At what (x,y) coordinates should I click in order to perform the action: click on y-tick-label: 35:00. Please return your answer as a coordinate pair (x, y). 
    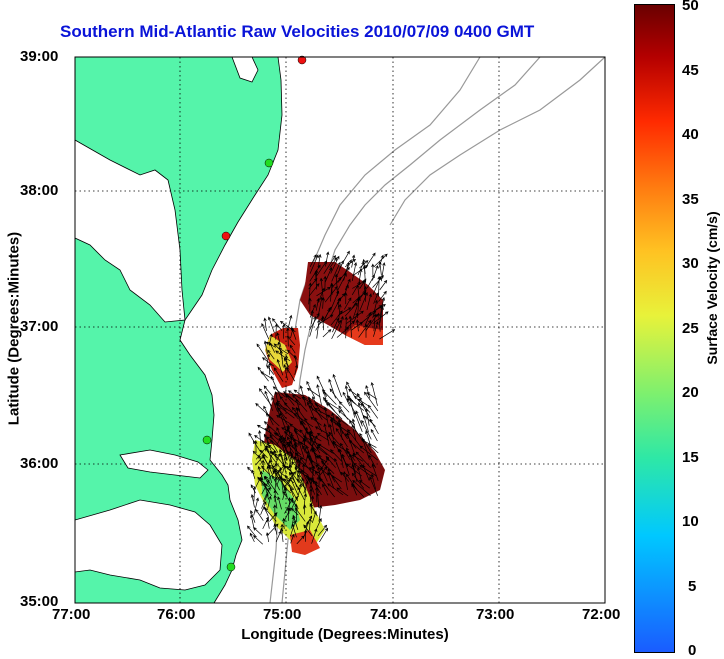
    Looking at the image, I should click on (39, 601).